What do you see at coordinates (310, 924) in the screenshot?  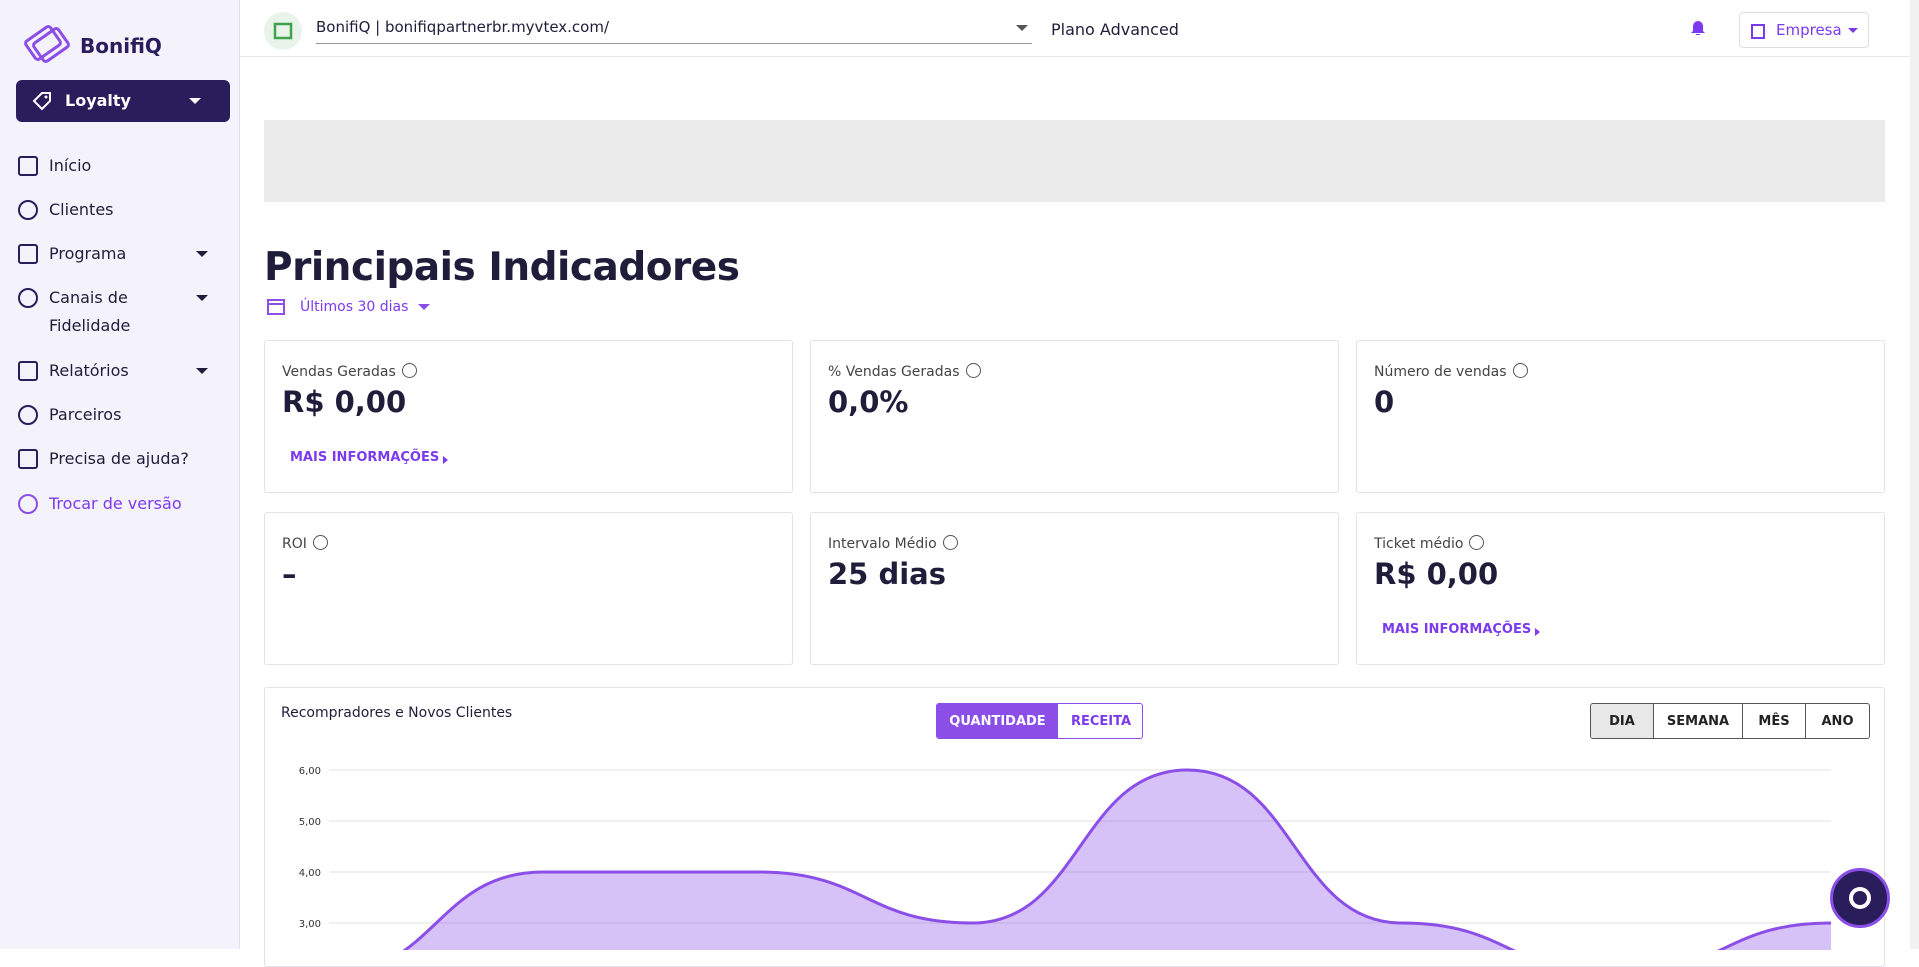 I see `y-tick-label: 3,00` at bounding box center [310, 924].